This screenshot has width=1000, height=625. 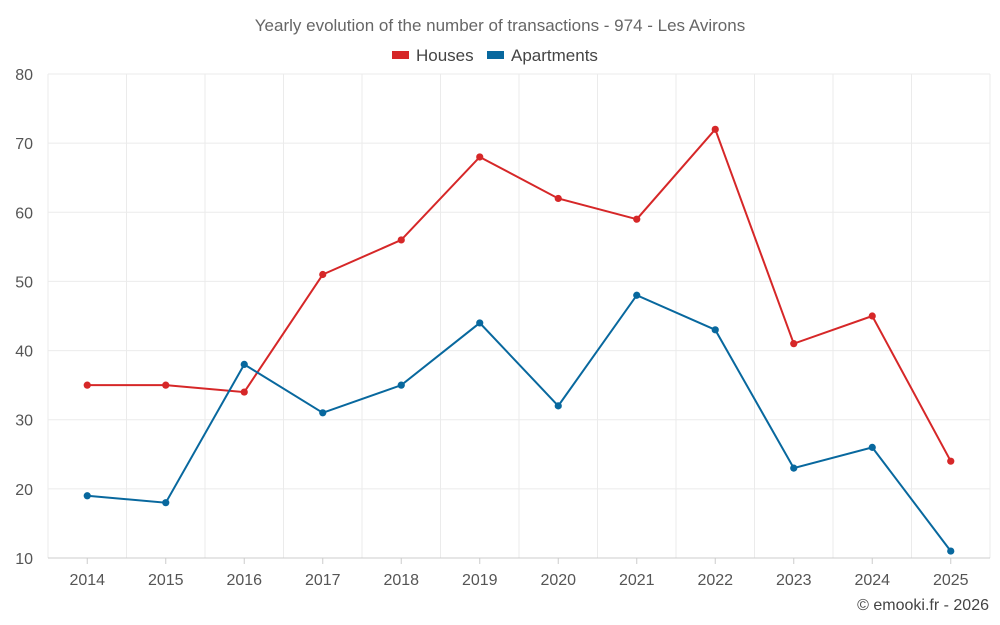 What do you see at coordinates (323, 580) in the screenshot?
I see `x-tick-label-2017: 2017` at bounding box center [323, 580].